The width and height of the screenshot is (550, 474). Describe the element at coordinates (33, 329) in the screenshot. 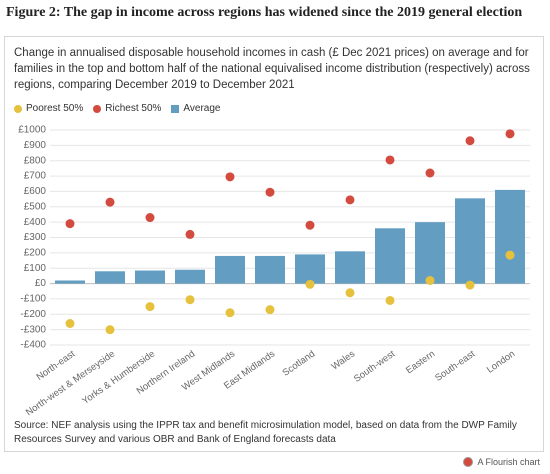

I see `y-tick-label: -£300` at that location.